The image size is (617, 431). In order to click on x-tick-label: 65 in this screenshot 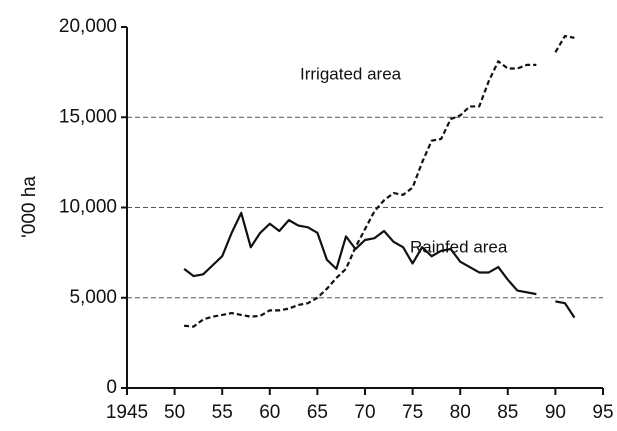, I will do `click(317, 412)`.